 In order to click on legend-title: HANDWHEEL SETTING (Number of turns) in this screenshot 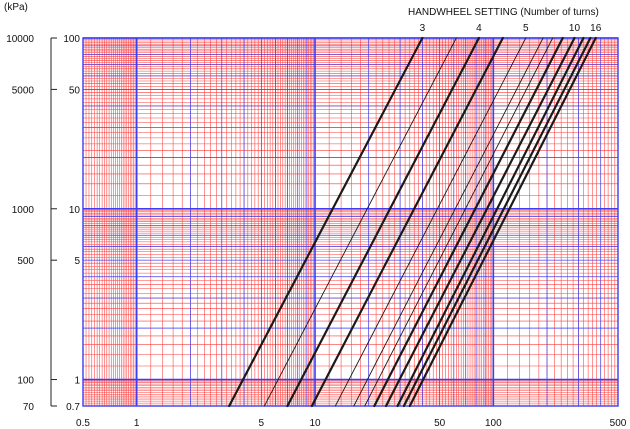, I will do `click(503, 12)`.